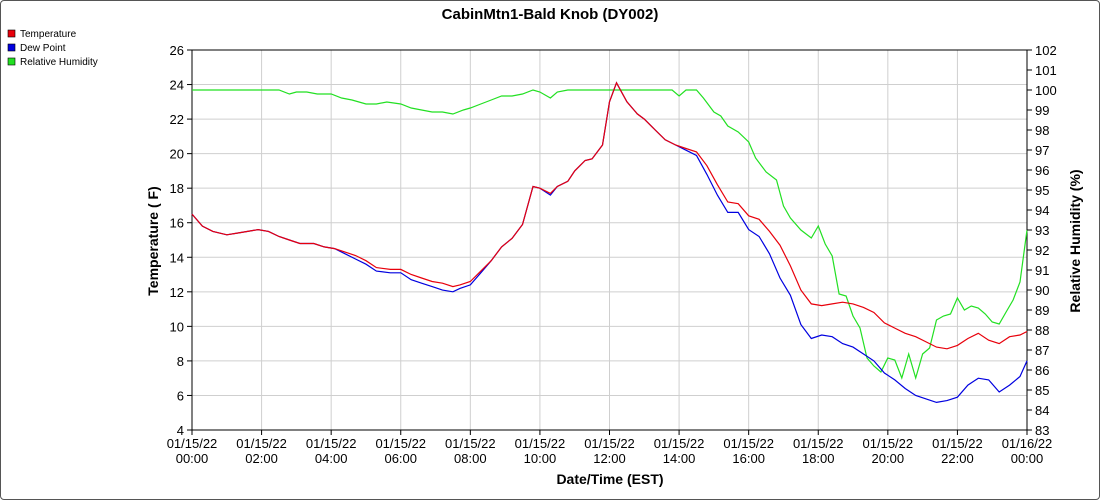 This screenshot has height=500, width=1100. What do you see at coordinates (177, 154) in the screenshot?
I see `y-tick-label: 20` at bounding box center [177, 154].